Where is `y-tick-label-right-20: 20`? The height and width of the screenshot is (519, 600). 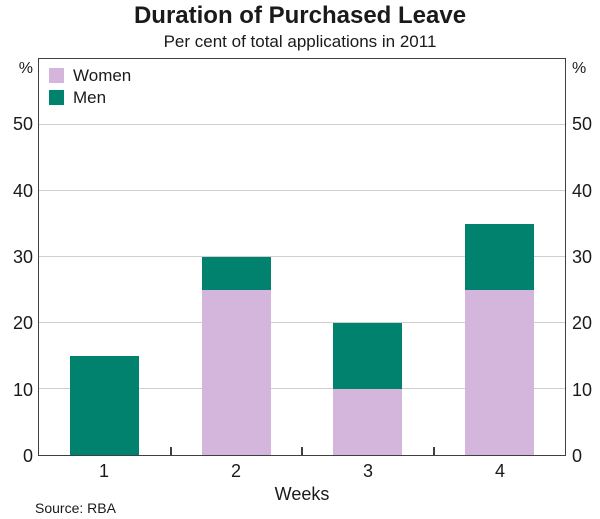 y-tick-label-right-20: 20 is located at coordinates (582, 323).